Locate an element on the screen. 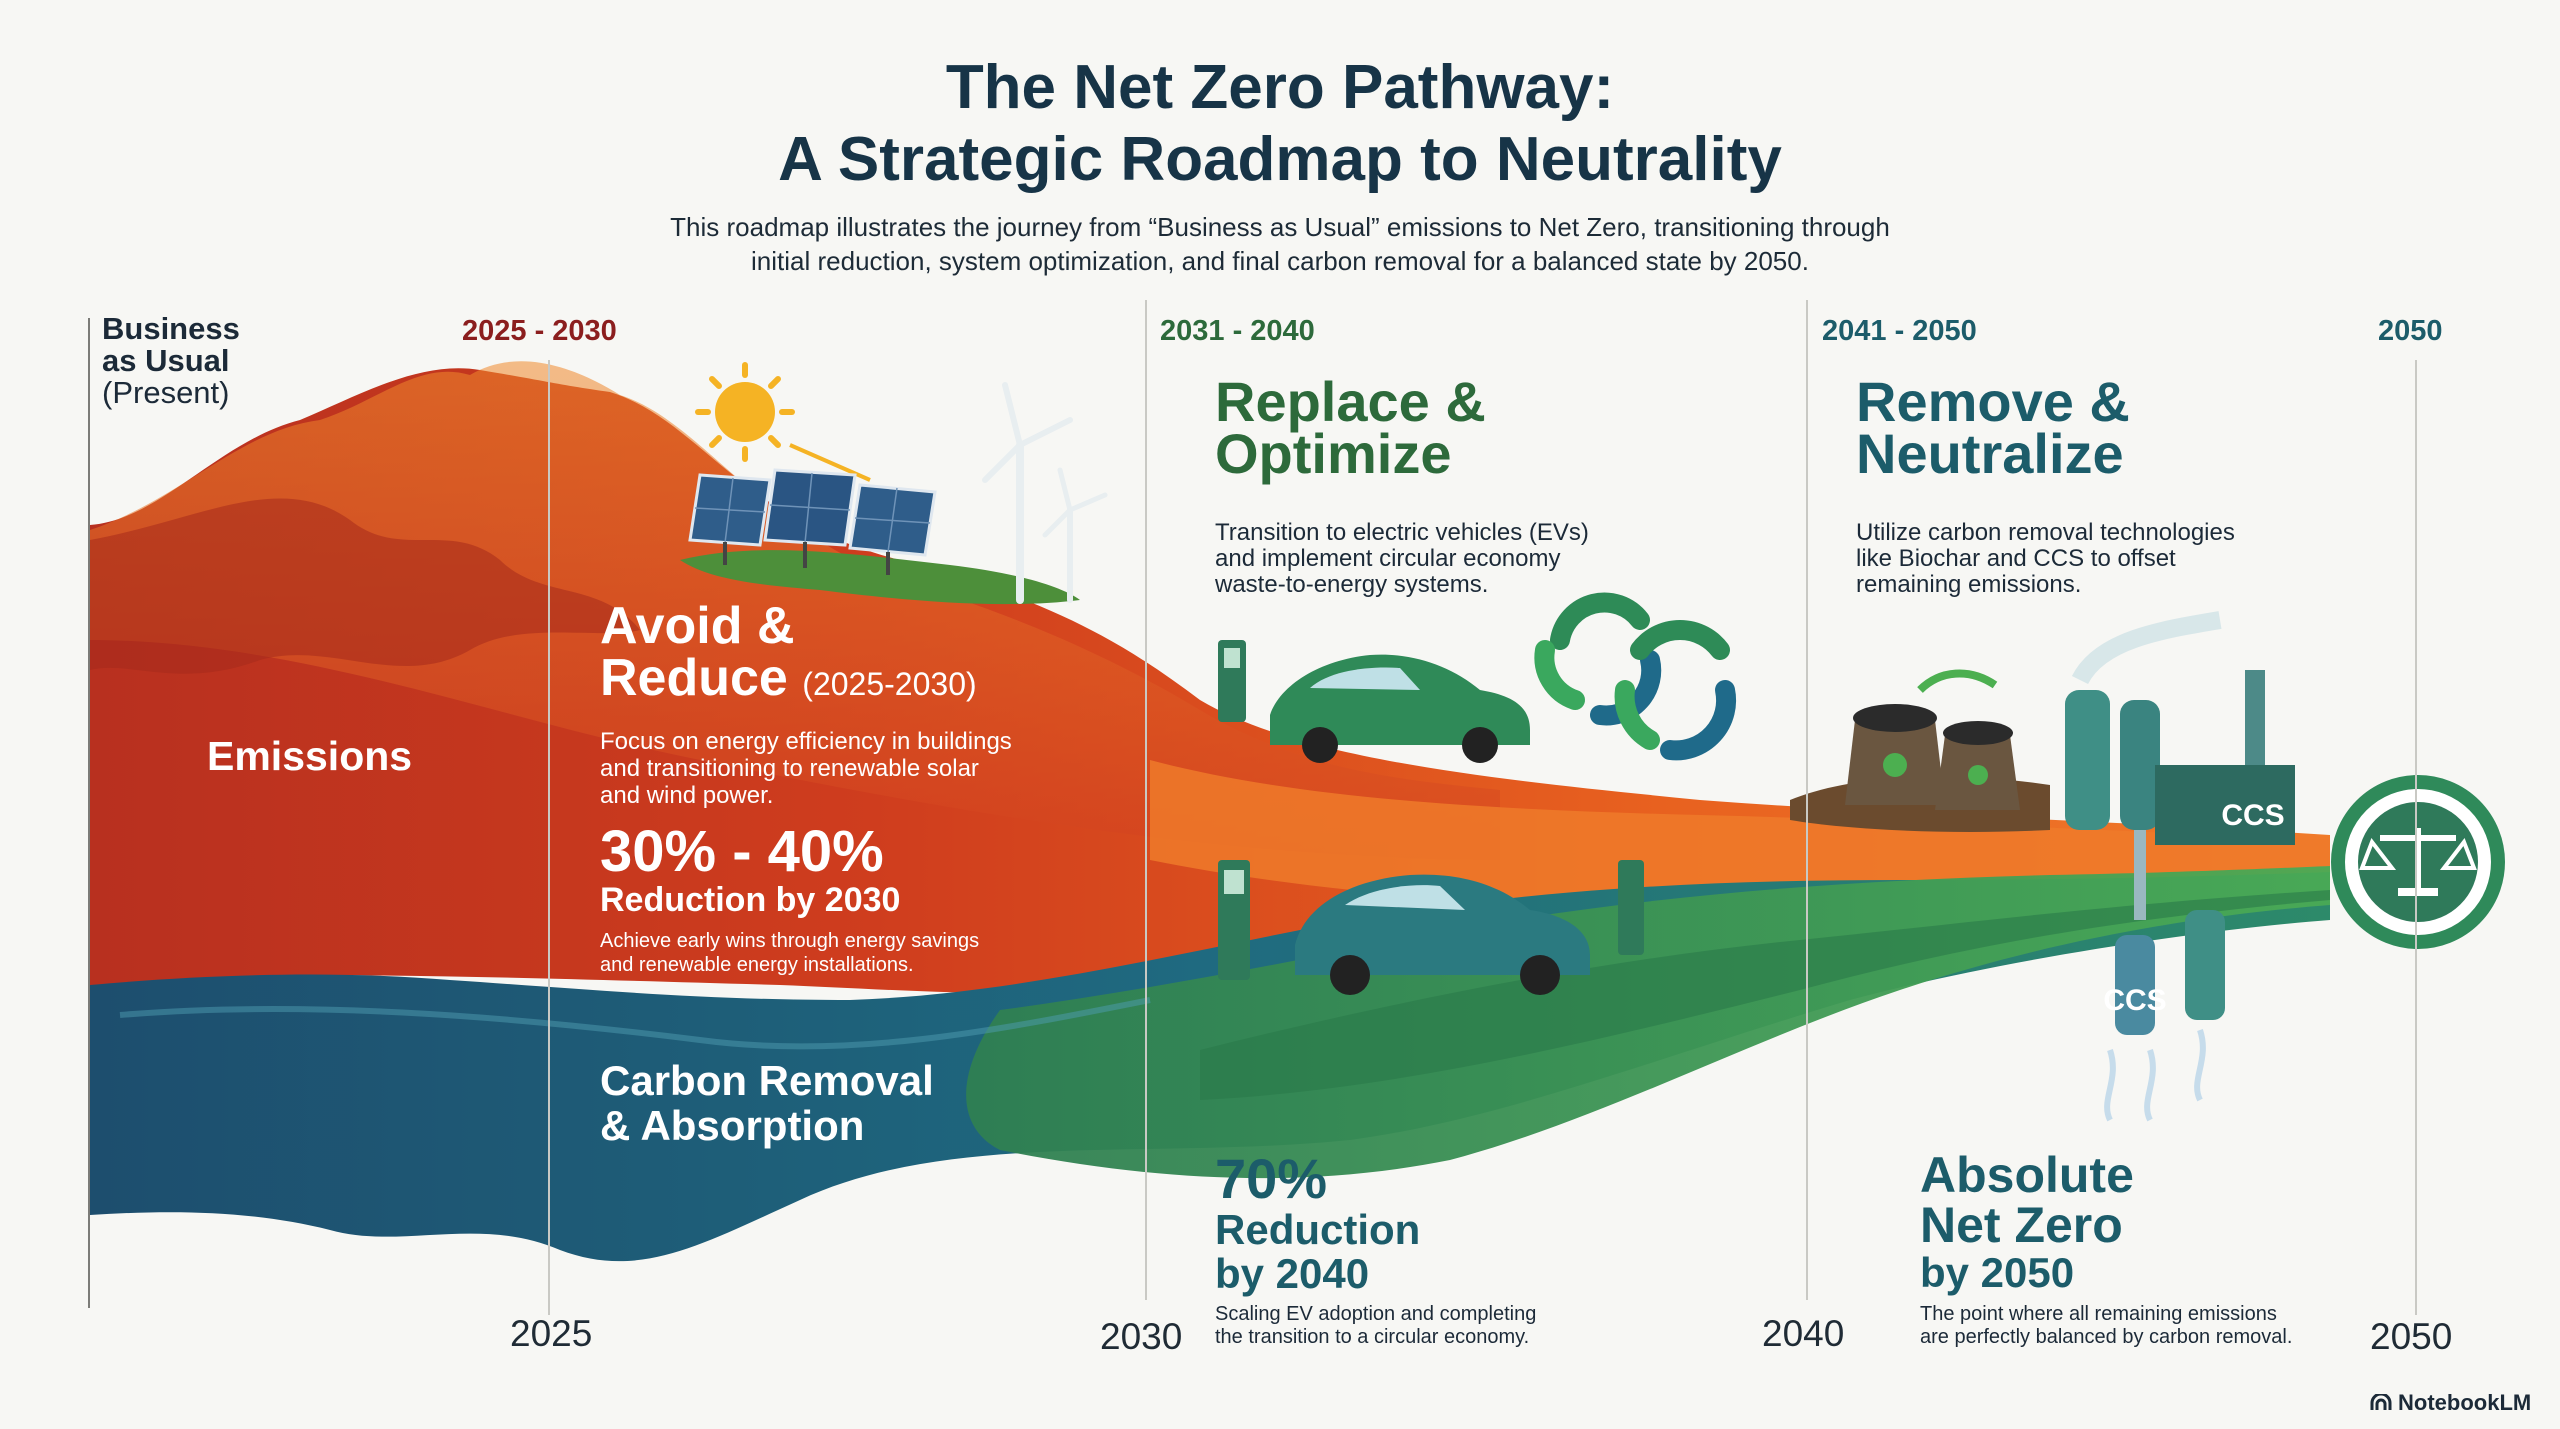 Image resolution: width=2560 pixels, height=1429 pixels. period-2041-2050: 2041 - 2050 is located at coordinates (1899, 331).